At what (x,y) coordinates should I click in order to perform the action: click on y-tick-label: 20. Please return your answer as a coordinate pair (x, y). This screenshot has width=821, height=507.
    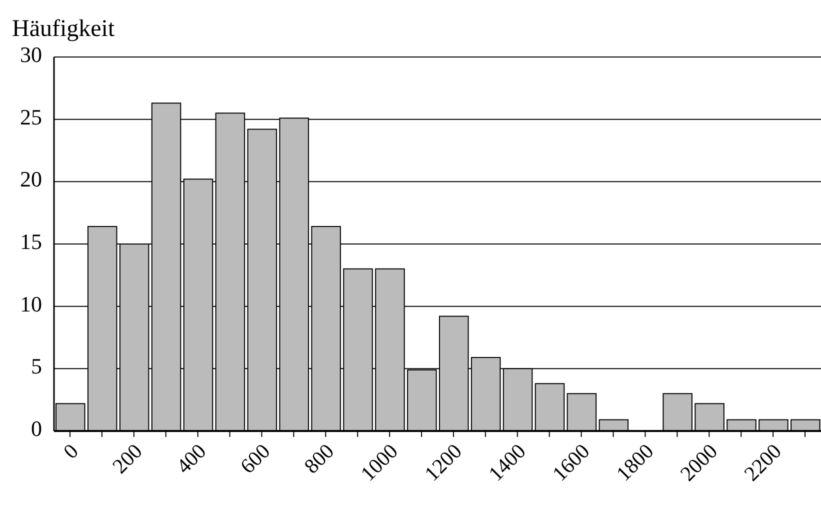
    Looking at the image, I should click on (31, 179).